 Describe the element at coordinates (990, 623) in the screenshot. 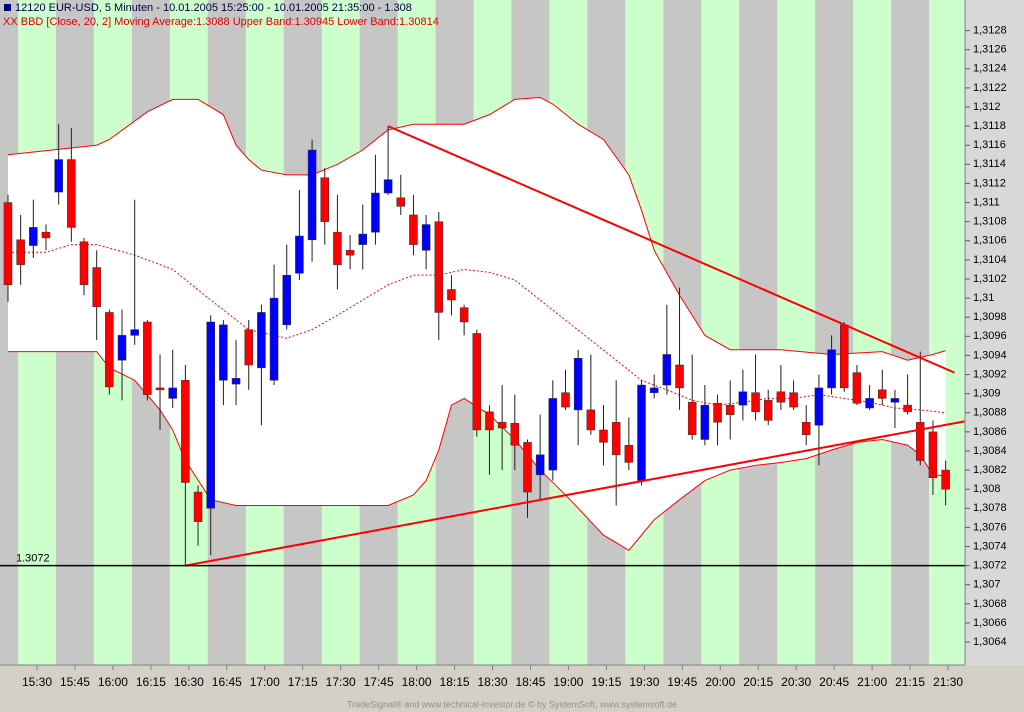

I see `y-tick-label: 1,3066` at that location.